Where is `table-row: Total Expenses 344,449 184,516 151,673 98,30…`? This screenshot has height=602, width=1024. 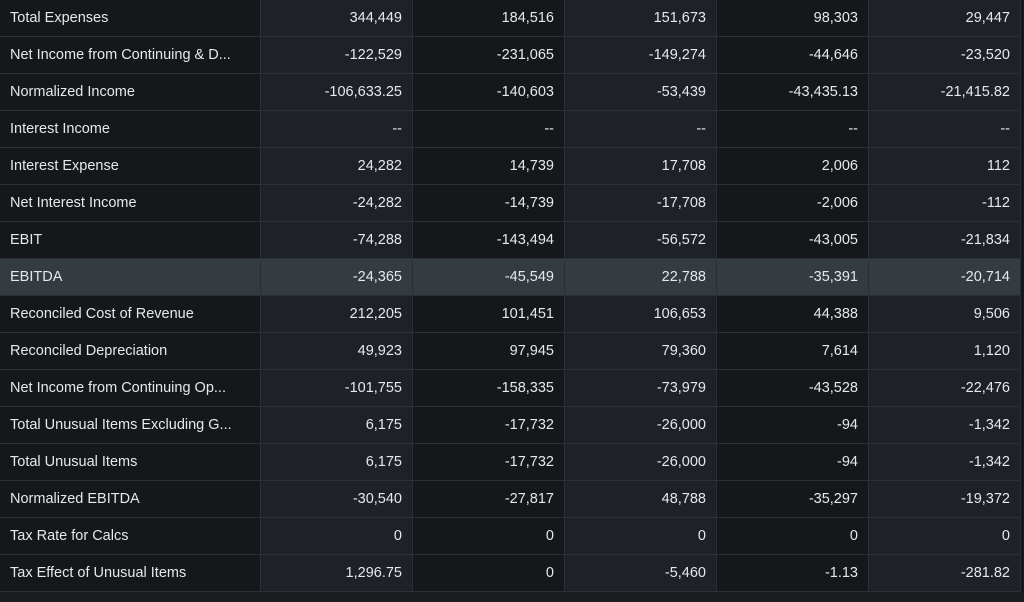 table-row: Total Expenses 344,449 184,516 151,673 98,30… is located at coordinates (510, 18).